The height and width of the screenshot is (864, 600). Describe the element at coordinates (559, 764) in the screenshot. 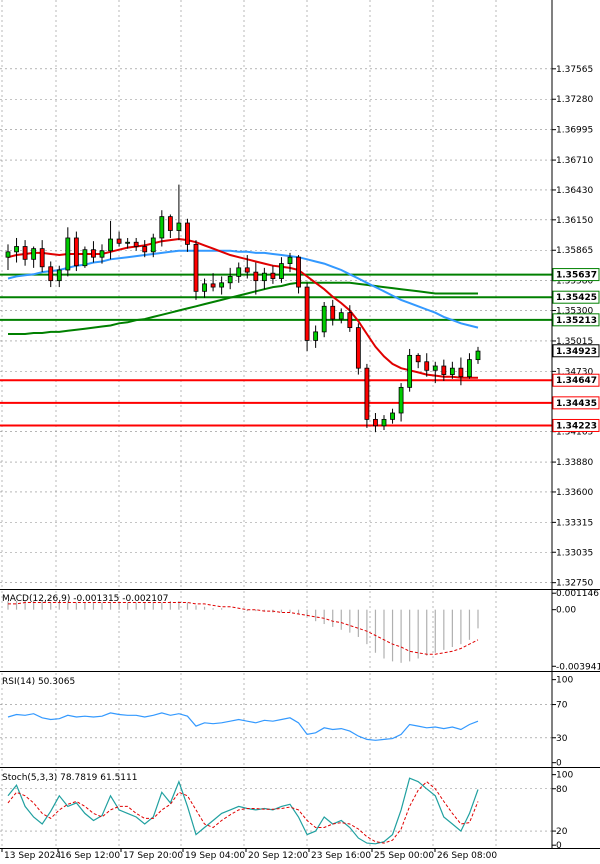

I see `rsi-tick-label: 0` at that location.